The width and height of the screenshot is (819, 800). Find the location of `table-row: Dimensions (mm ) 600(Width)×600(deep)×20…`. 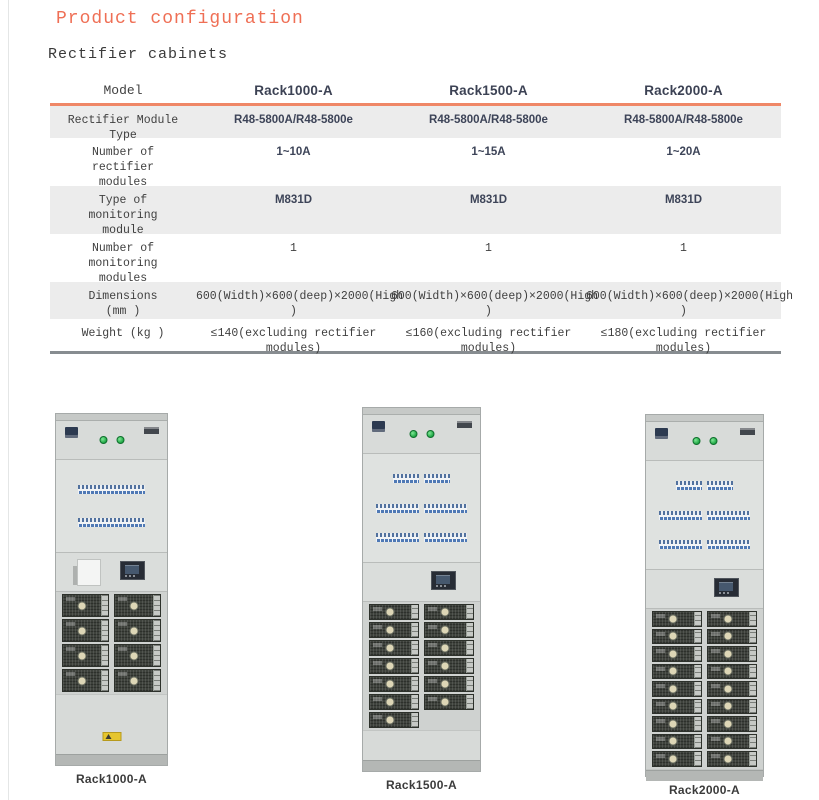

table-row: Dimensions (mm ) 600(Width)×600(deep)×20… is located at coordinates (421, 300).